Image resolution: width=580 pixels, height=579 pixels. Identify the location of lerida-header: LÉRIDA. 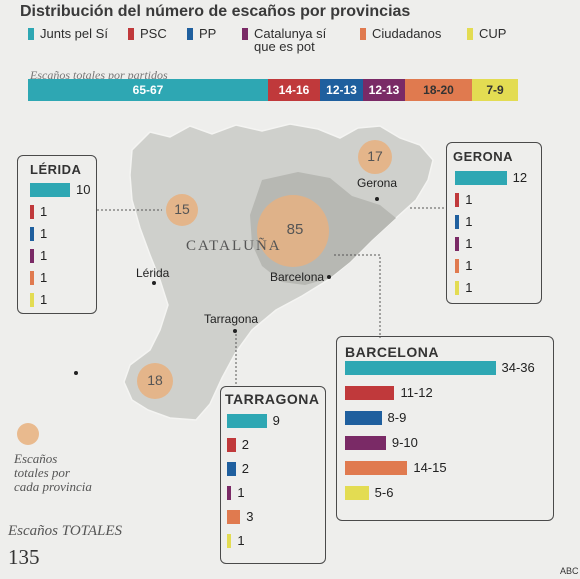
(56, 169).